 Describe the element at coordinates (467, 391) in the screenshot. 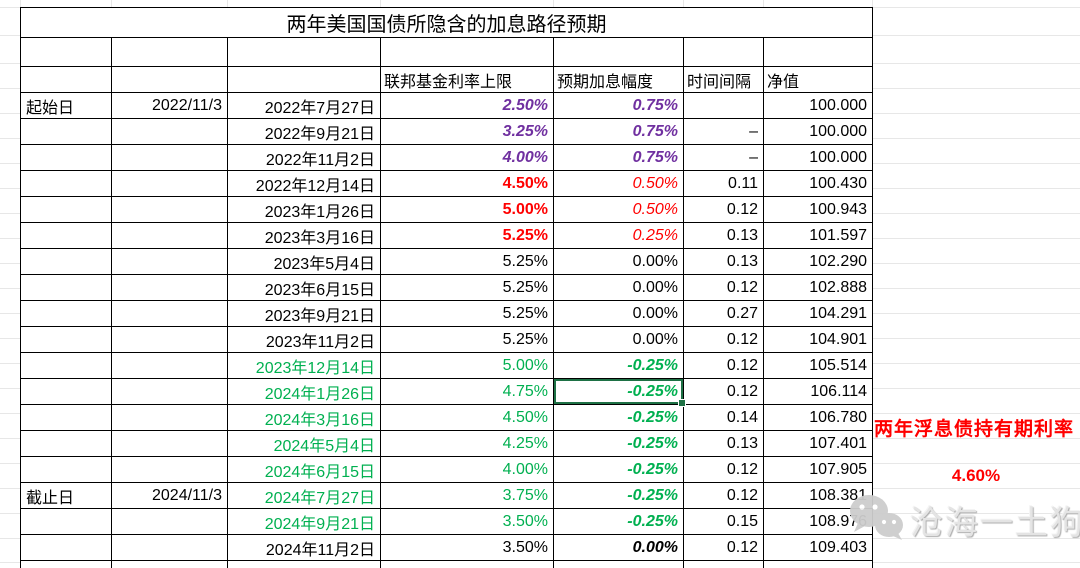

I see `cell-rate: 4.75%` at that location.